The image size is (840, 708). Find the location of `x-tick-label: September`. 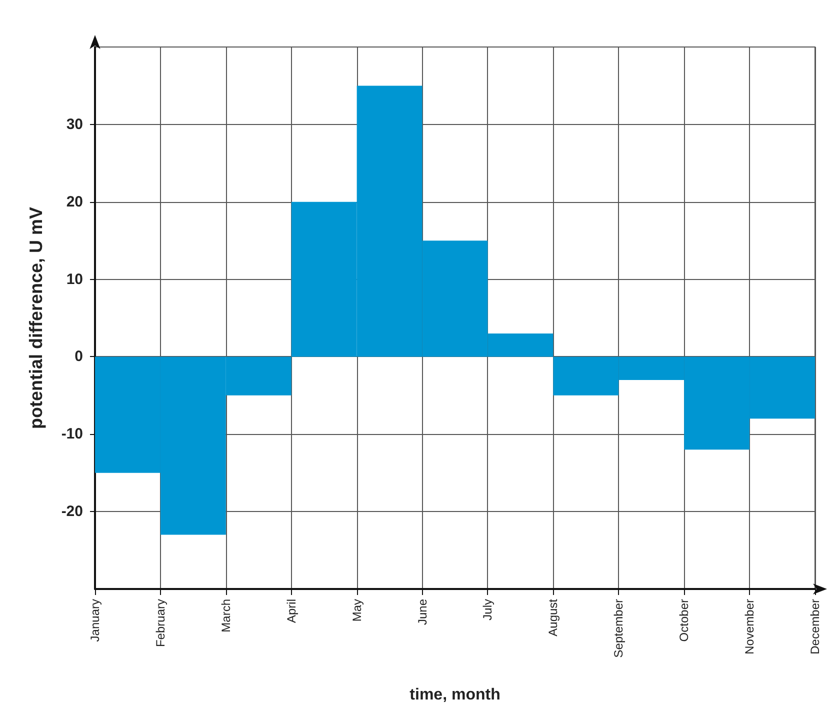

x-tick-label: September is located at coordinates (619, 628).